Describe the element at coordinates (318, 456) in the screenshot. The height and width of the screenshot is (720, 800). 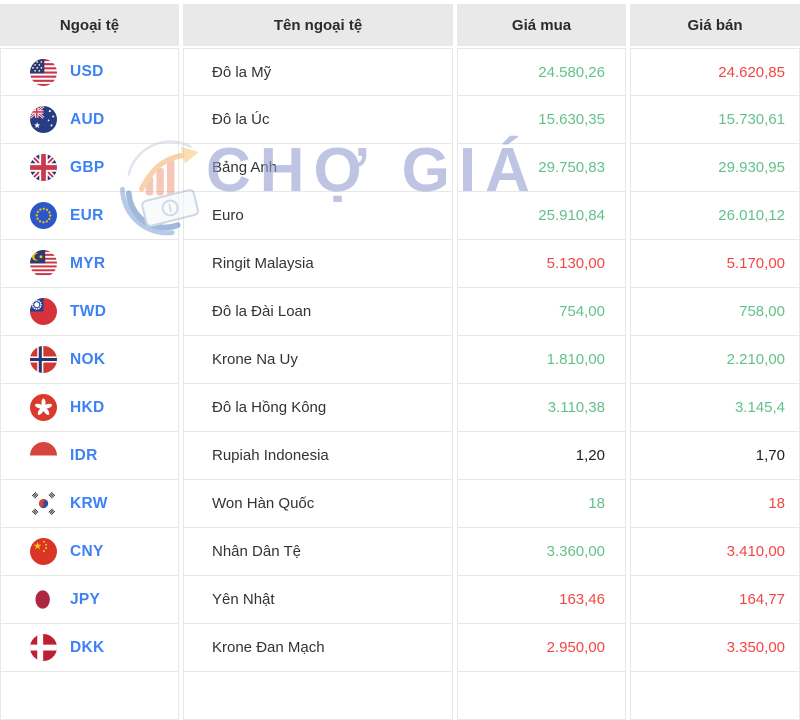
I see `currency-name: Rupiah Indonesia` at that location.